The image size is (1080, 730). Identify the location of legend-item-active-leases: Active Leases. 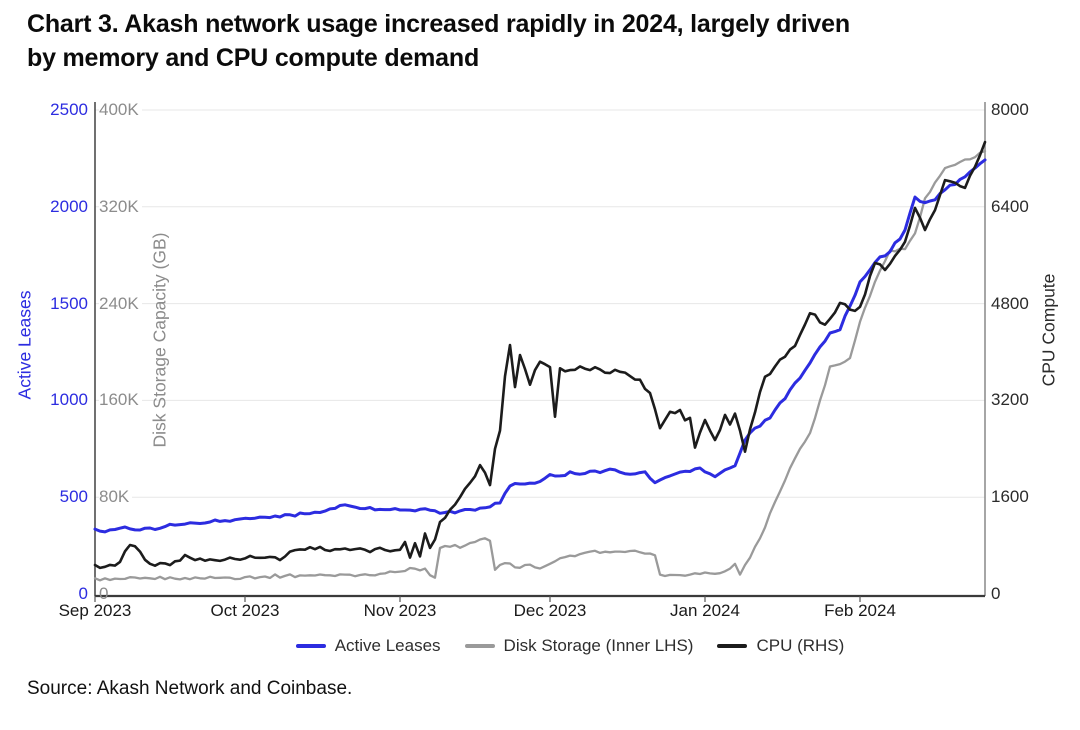
(368, 646).